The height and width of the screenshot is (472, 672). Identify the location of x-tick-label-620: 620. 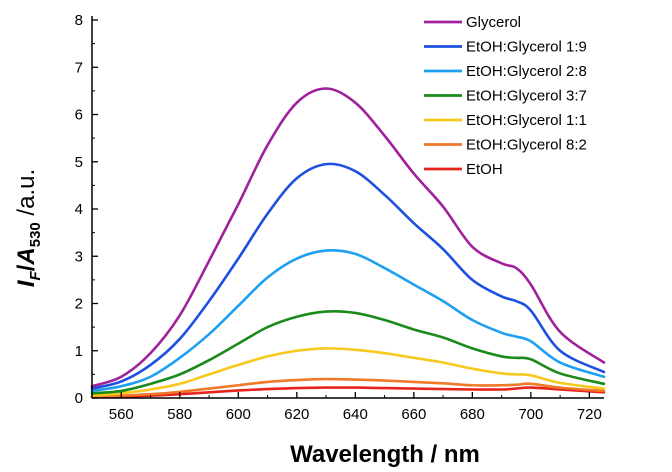
(296, 414).